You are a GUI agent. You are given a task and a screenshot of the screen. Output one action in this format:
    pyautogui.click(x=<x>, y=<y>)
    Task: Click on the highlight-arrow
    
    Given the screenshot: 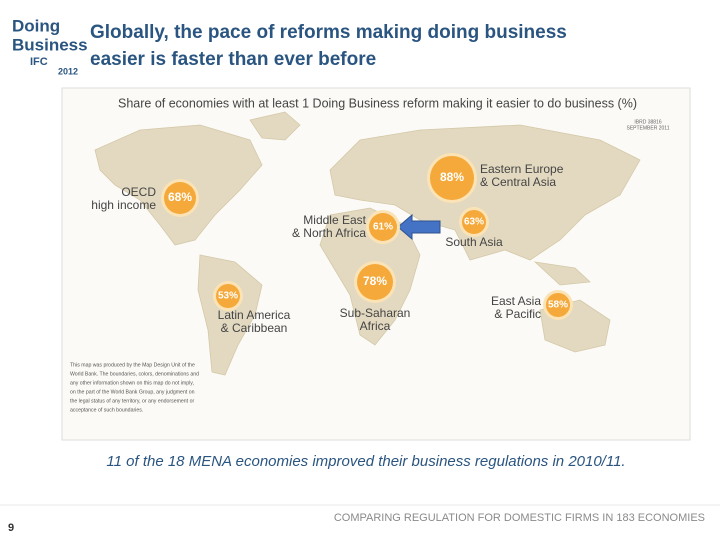 What is the action you would take?
    pyautogui.click(x=419, y=227)
    